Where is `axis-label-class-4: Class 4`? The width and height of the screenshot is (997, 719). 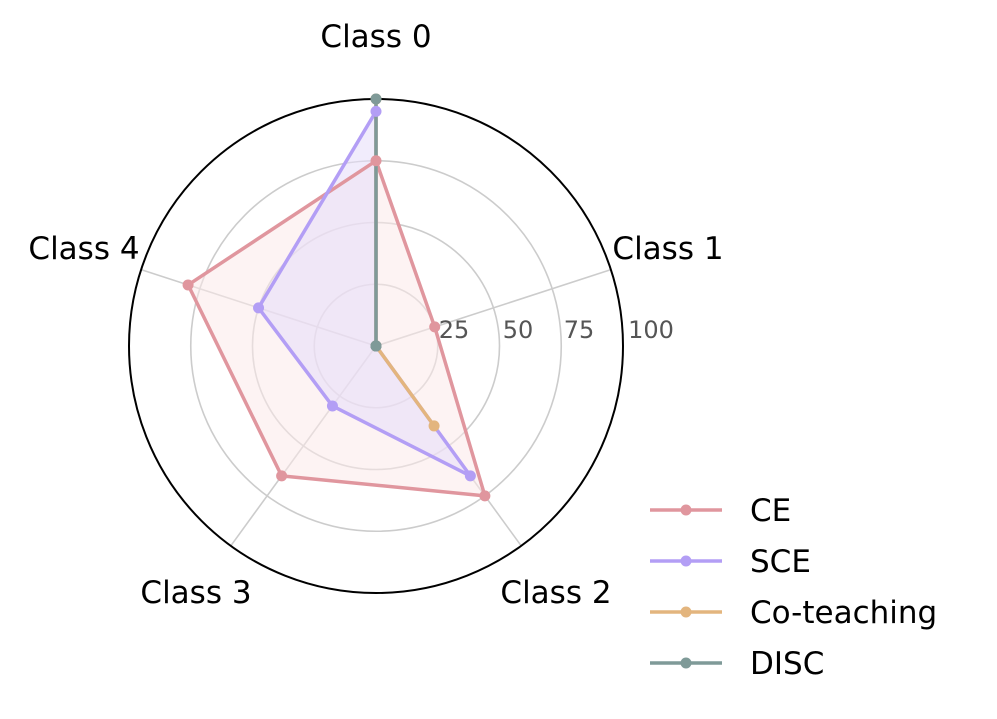 axis-label-class-4: Class 4 is located at coordinates (83, 249).